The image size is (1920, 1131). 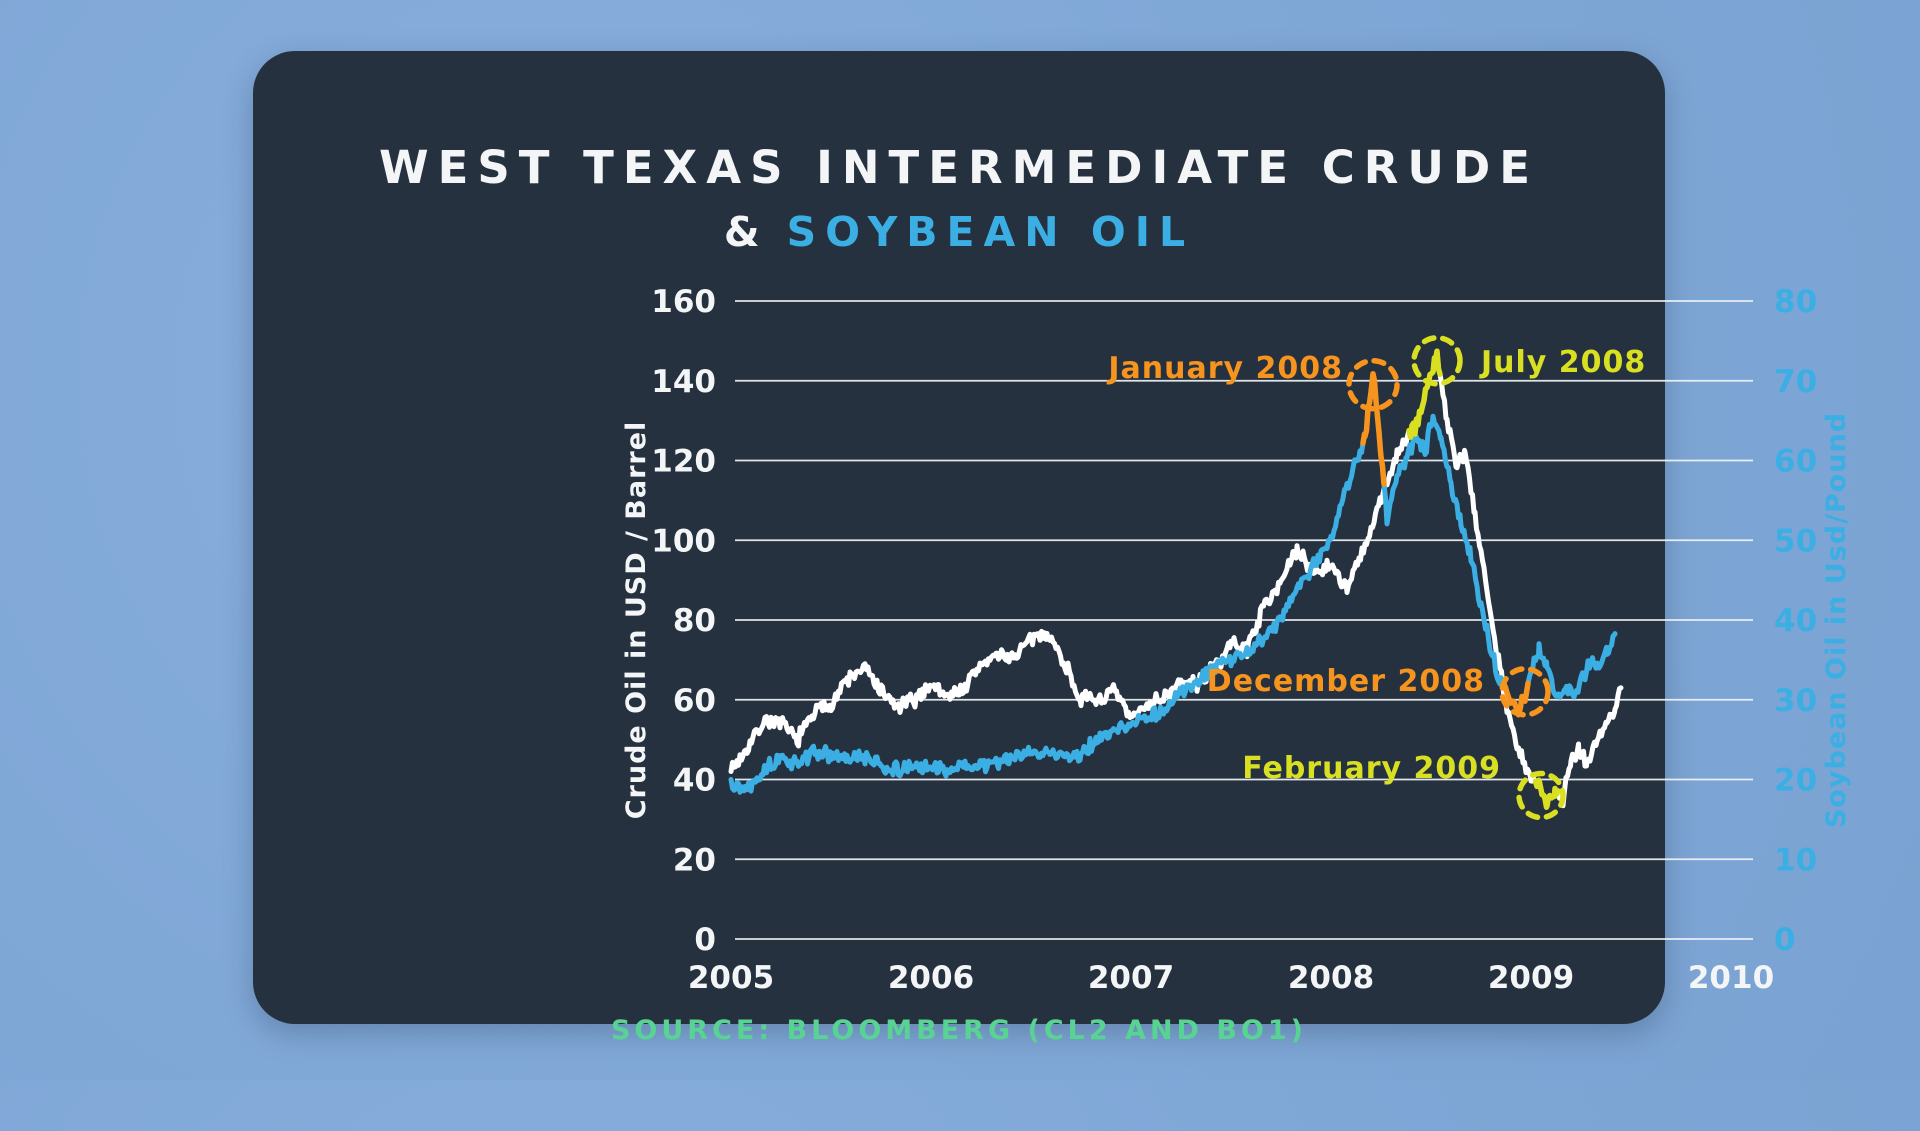 I want to click on right-tick-label: 80, so click(x=1795, y=302).